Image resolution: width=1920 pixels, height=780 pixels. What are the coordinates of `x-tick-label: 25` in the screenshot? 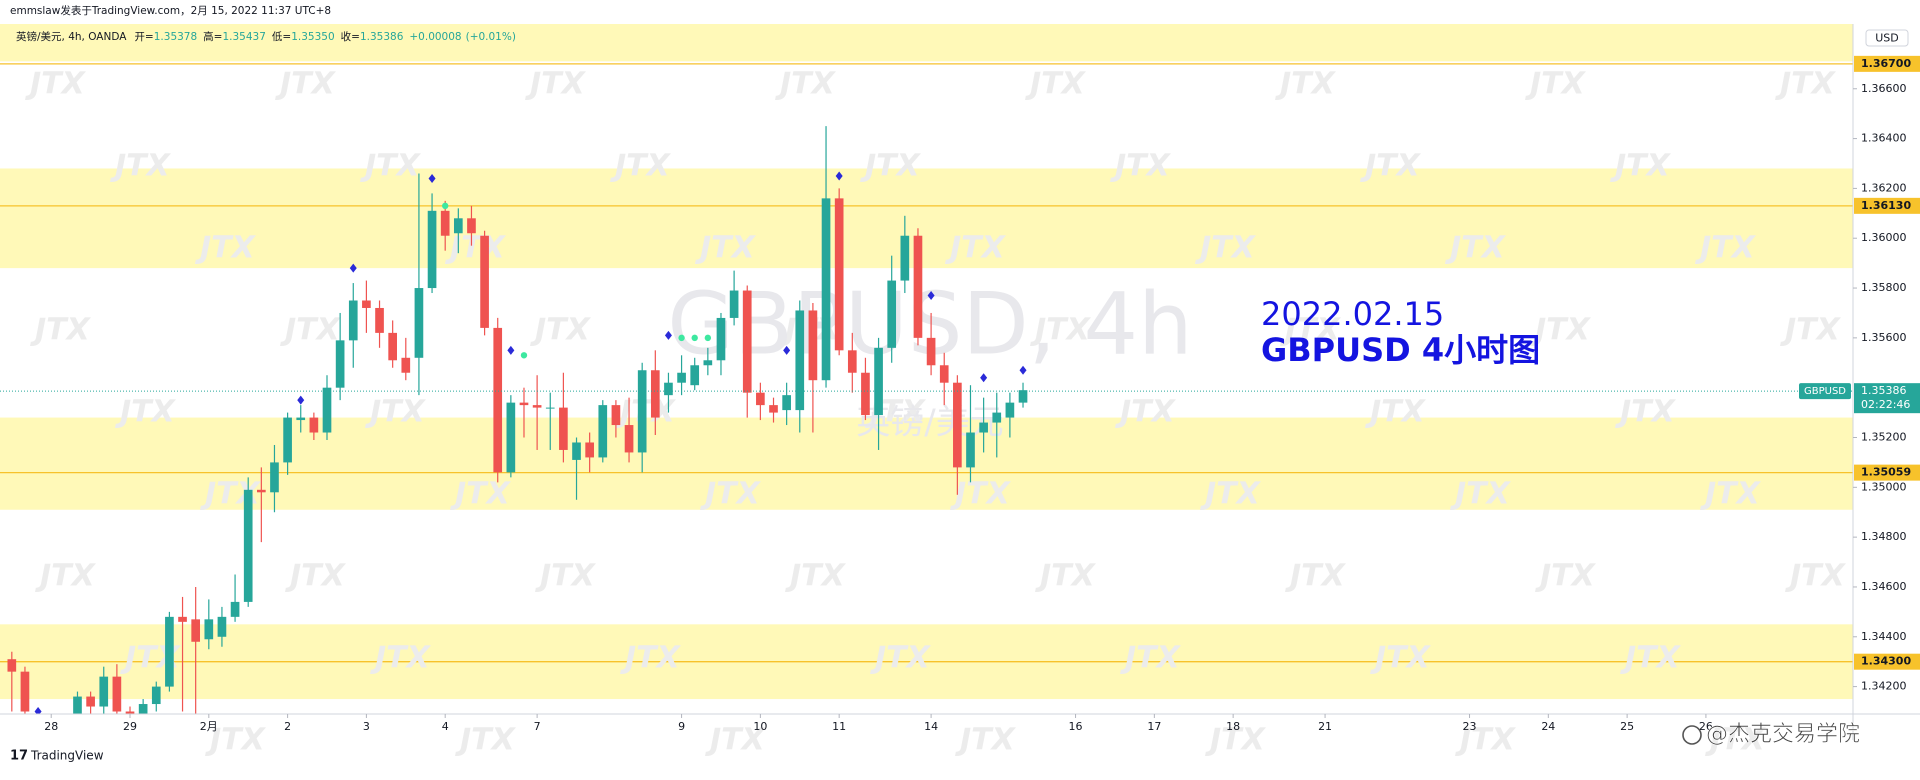 It's located at (1627, 726).